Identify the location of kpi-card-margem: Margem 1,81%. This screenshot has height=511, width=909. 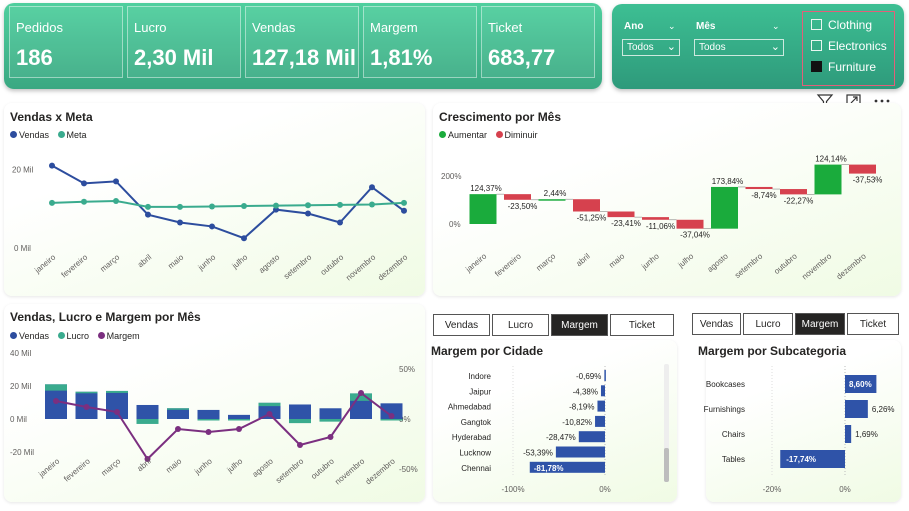
(420, 42).